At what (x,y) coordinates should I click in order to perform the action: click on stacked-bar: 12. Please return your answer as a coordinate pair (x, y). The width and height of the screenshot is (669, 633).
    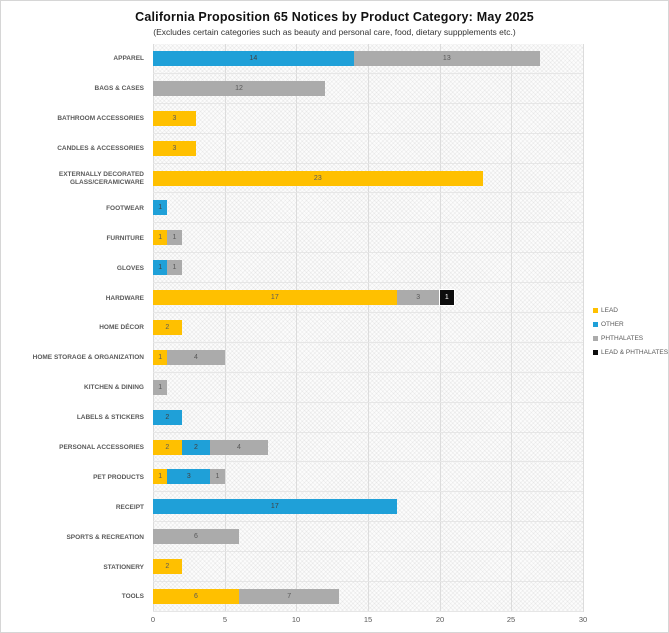
    Looking at the image, I should click on (239, 88).